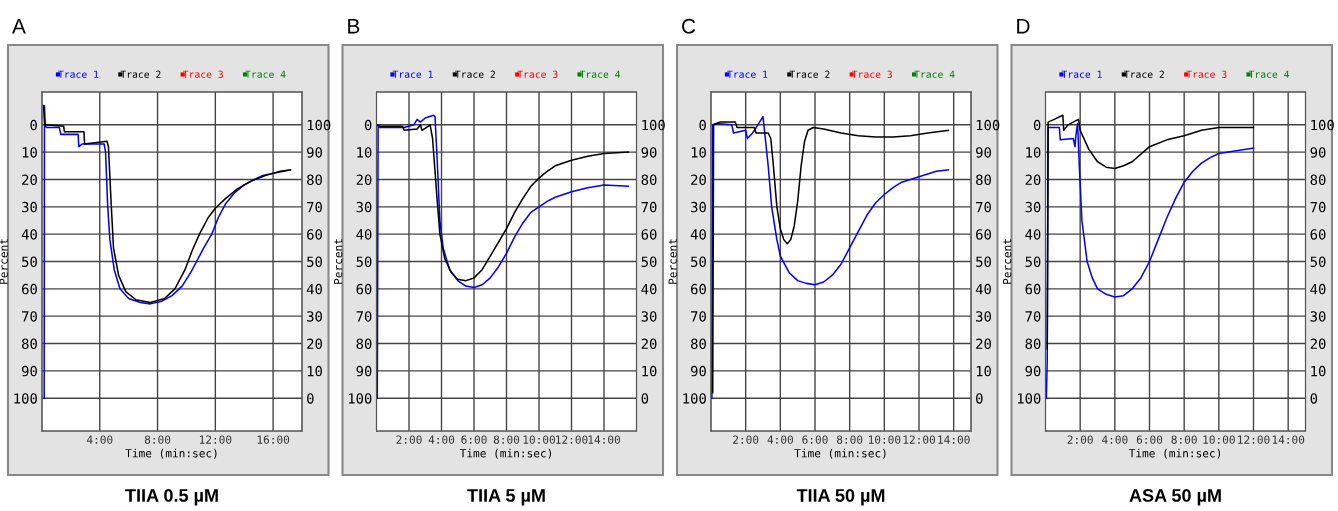  What do you see at coordinates (506, 497) in the screenshot?
I see `text: TIIA 5 µM` at bounding box center [506, 497].